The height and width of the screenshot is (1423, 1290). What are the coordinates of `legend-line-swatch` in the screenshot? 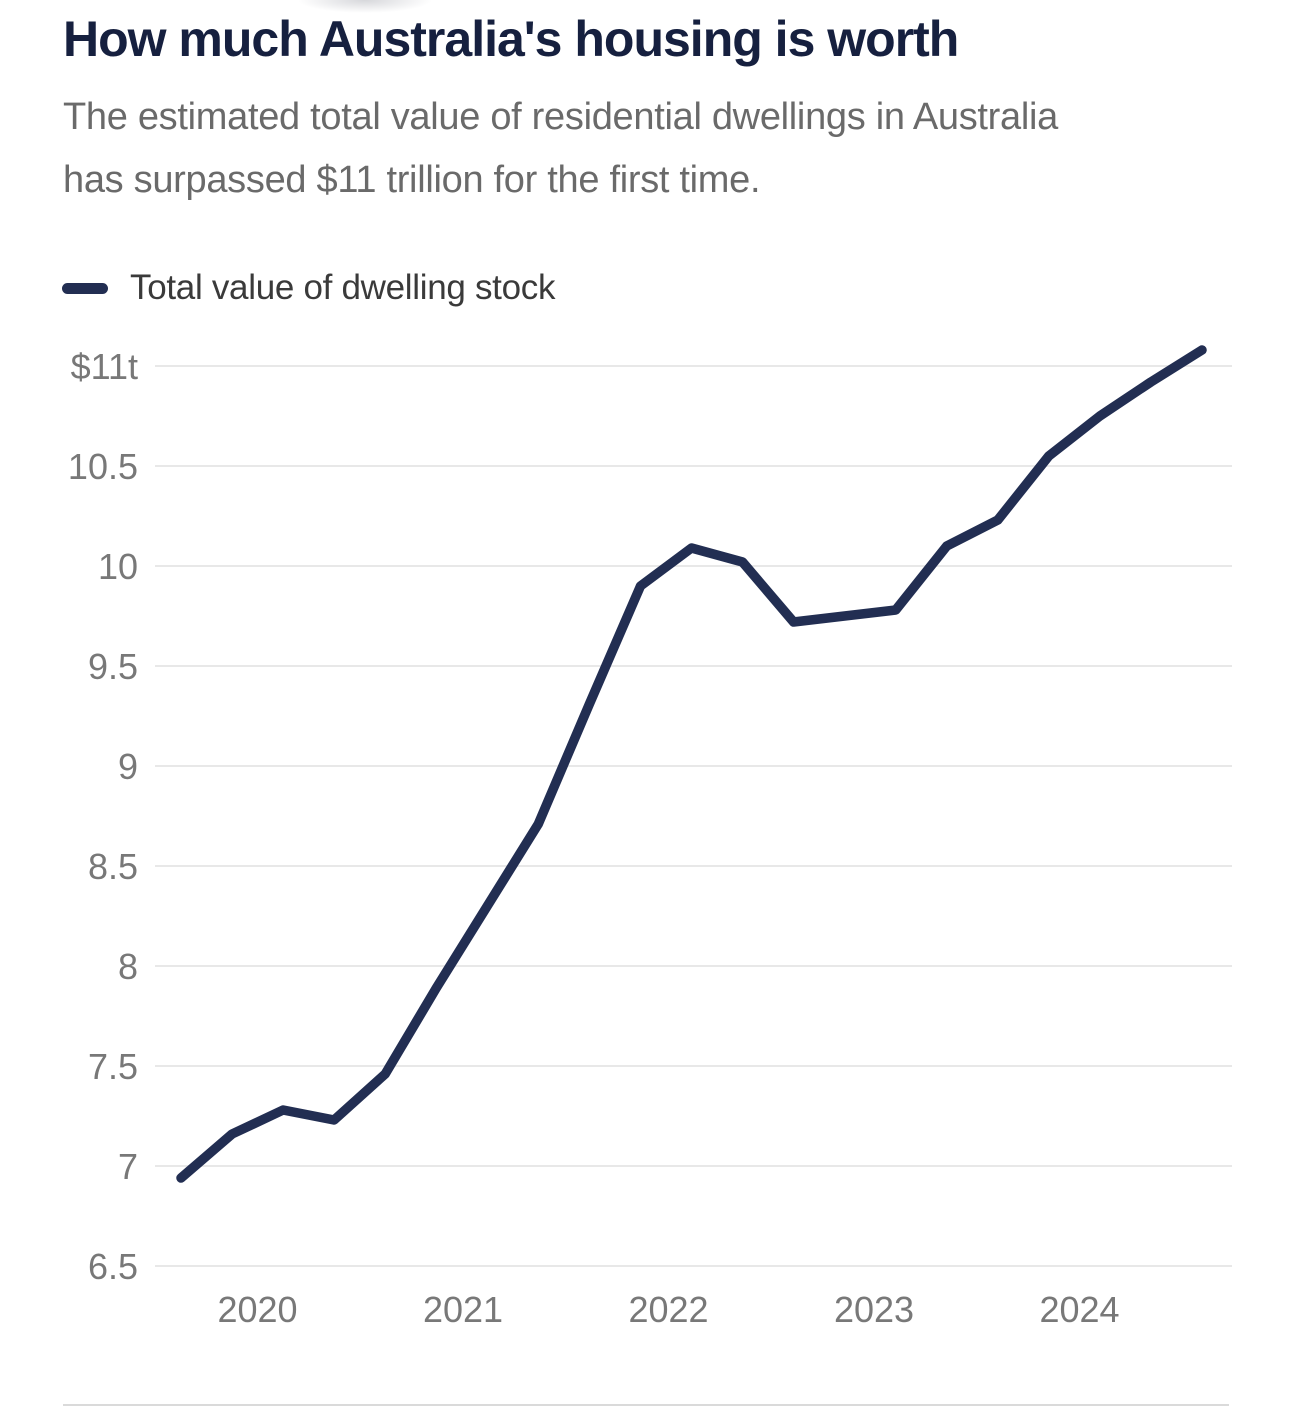 It's located at (85, 288).